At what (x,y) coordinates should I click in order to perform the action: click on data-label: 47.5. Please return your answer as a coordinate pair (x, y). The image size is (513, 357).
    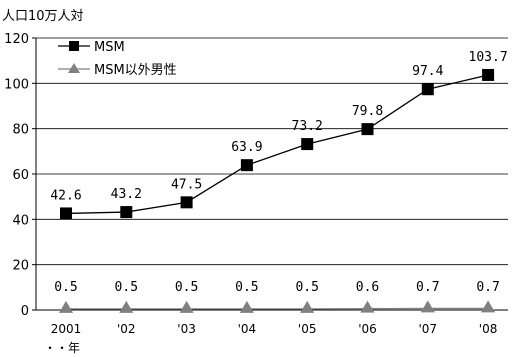
    Looking at the image, I should click on (186, 184).